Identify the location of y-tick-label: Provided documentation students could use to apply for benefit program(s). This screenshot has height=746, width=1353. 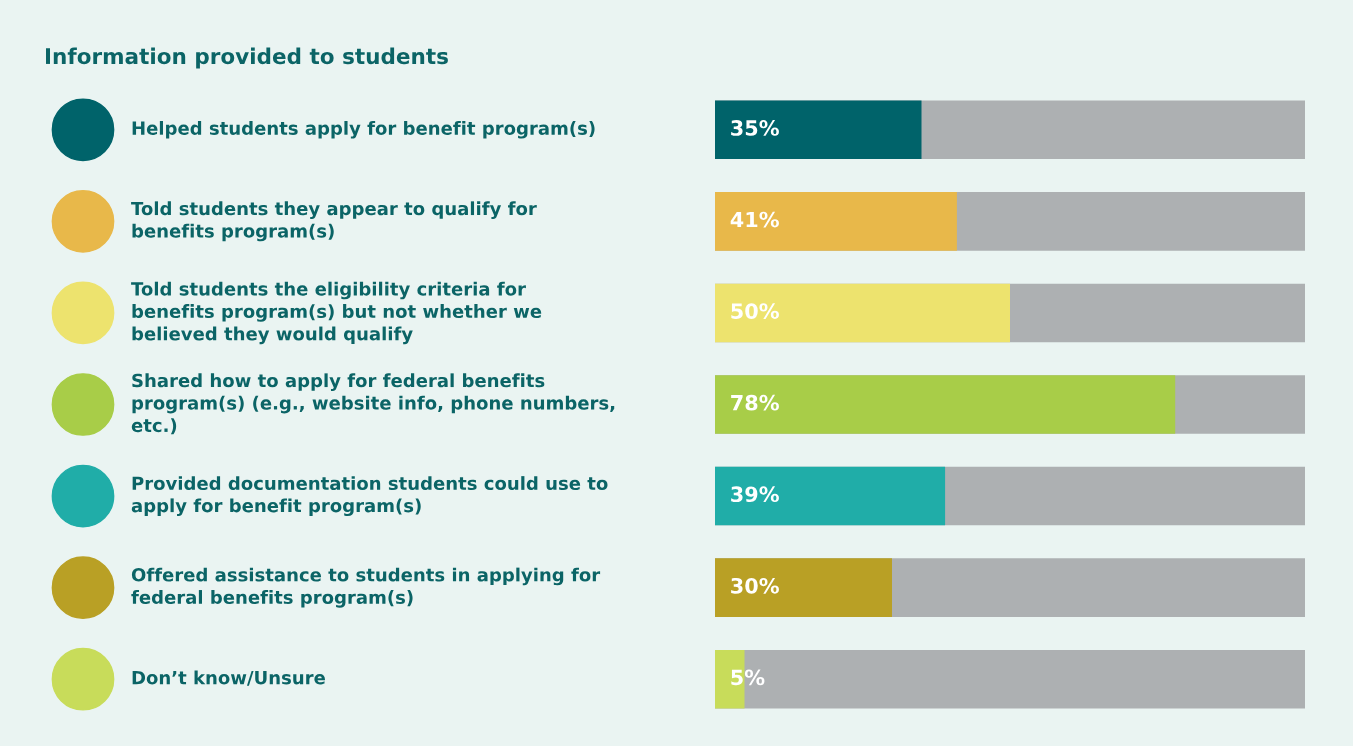
(369, 496).